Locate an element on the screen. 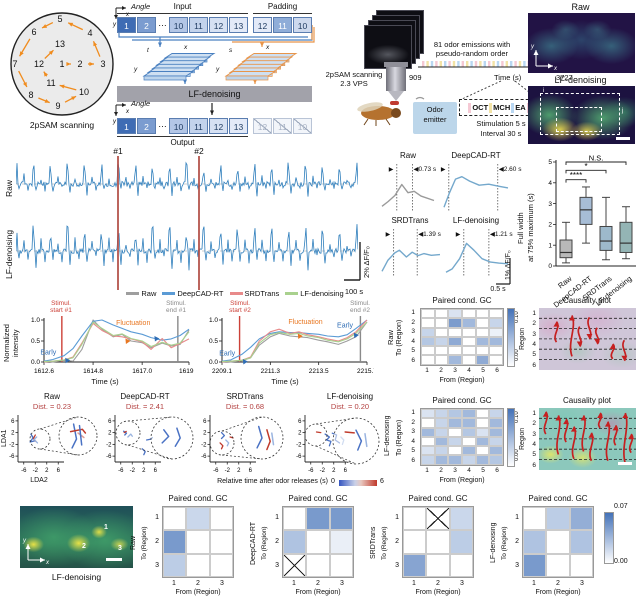 This screenshot has width=639, height=602. series-SRDTrans is located at coordinates (116, 342).